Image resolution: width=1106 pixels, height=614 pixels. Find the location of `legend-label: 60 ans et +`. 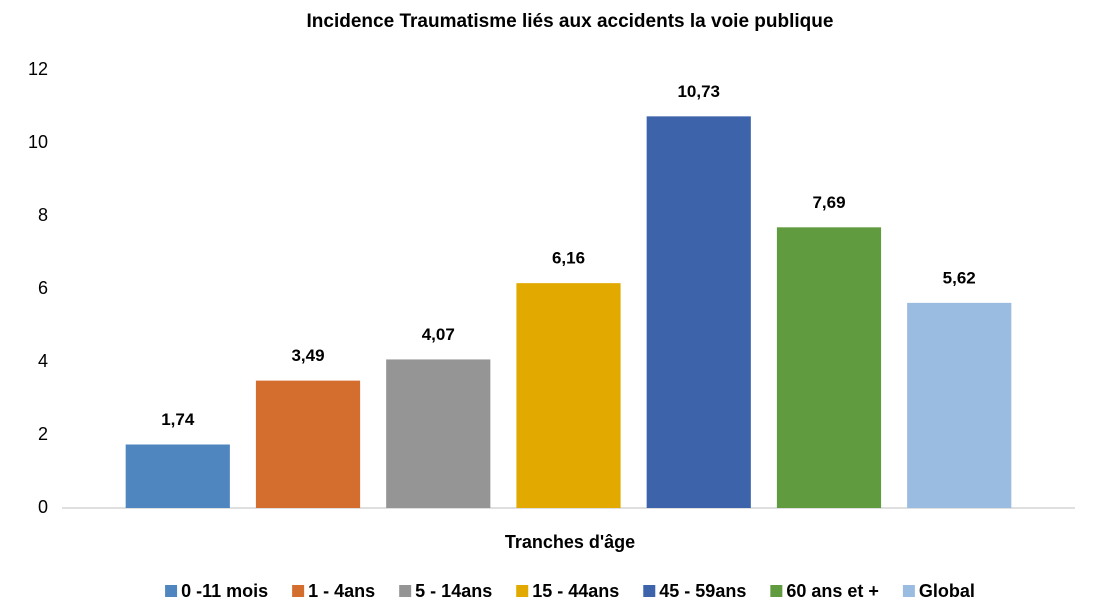

legend-label: 60 ans et + is located at coordinates (832, 591).